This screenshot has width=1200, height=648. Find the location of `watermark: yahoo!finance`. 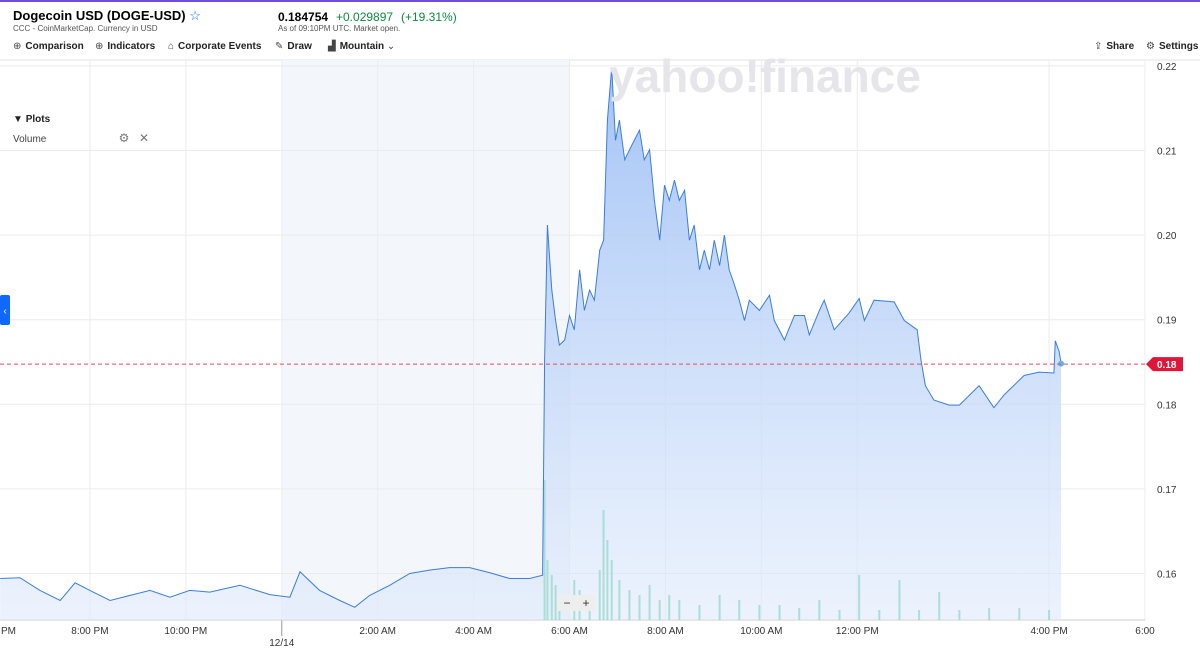

watermark: yahoo!finance is located at coordinates (765, 76).